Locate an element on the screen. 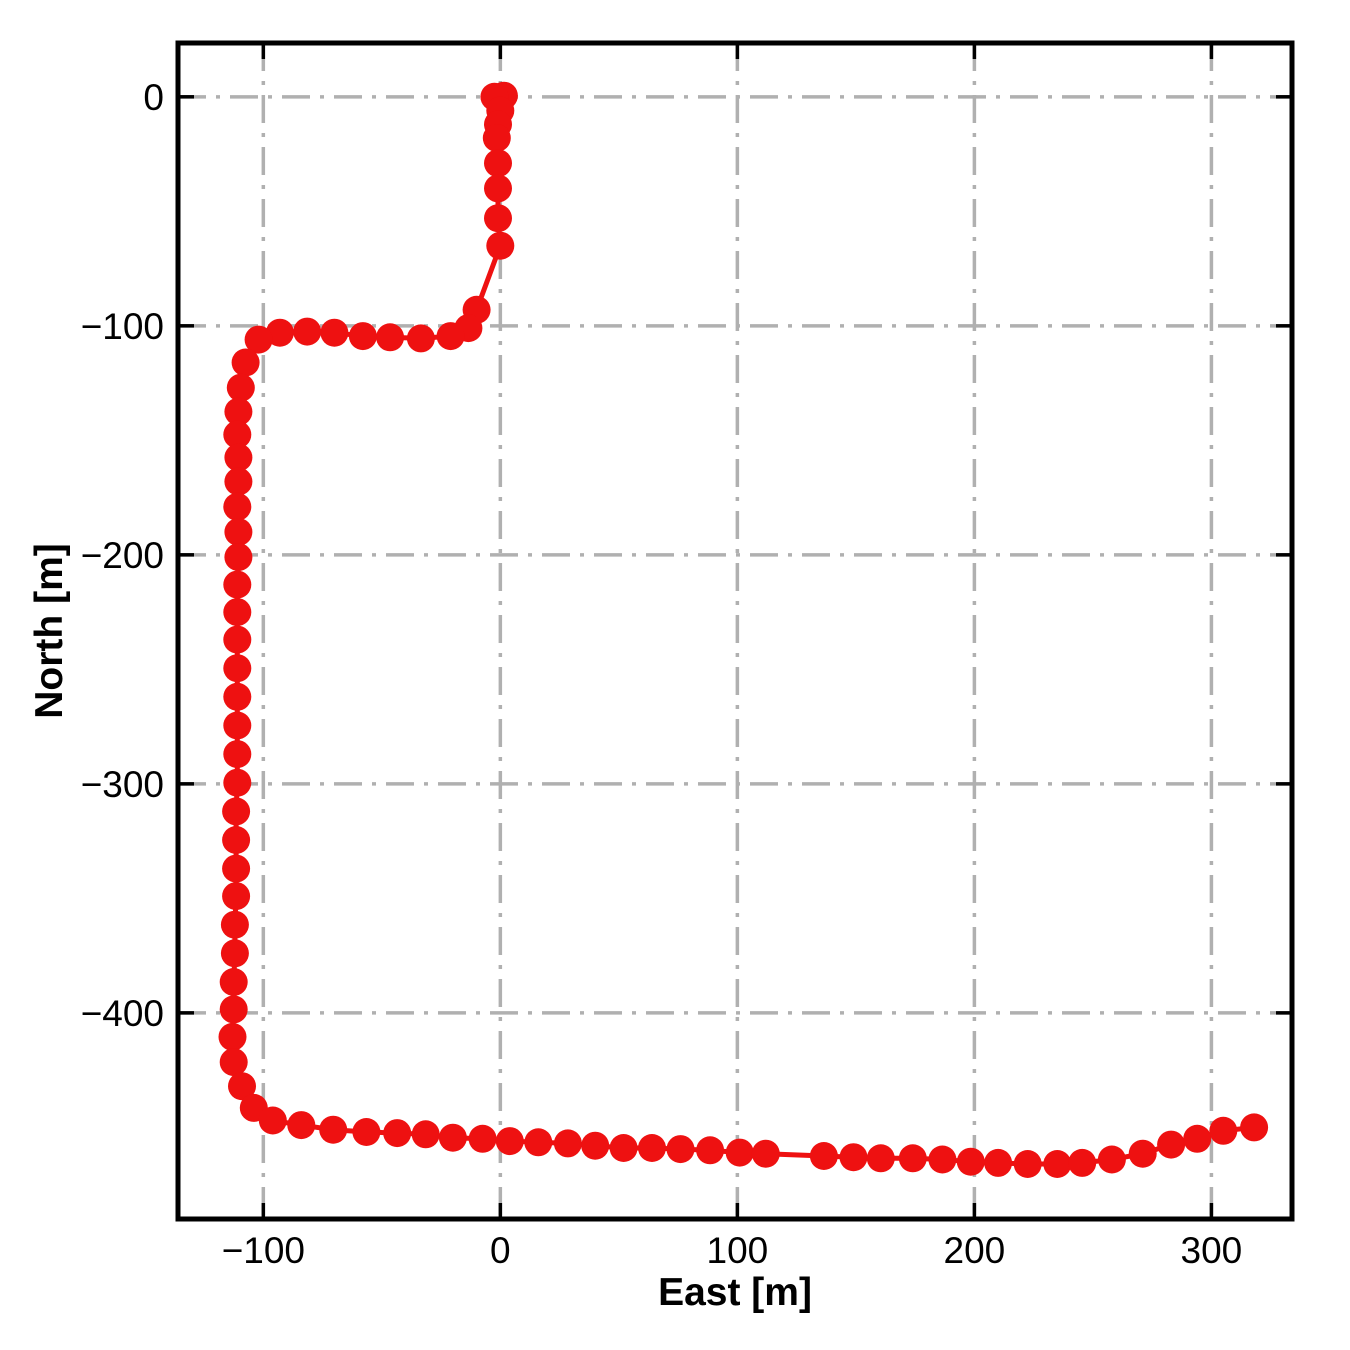  x-tick-label: 0 is located at coordinates (500, 1250).